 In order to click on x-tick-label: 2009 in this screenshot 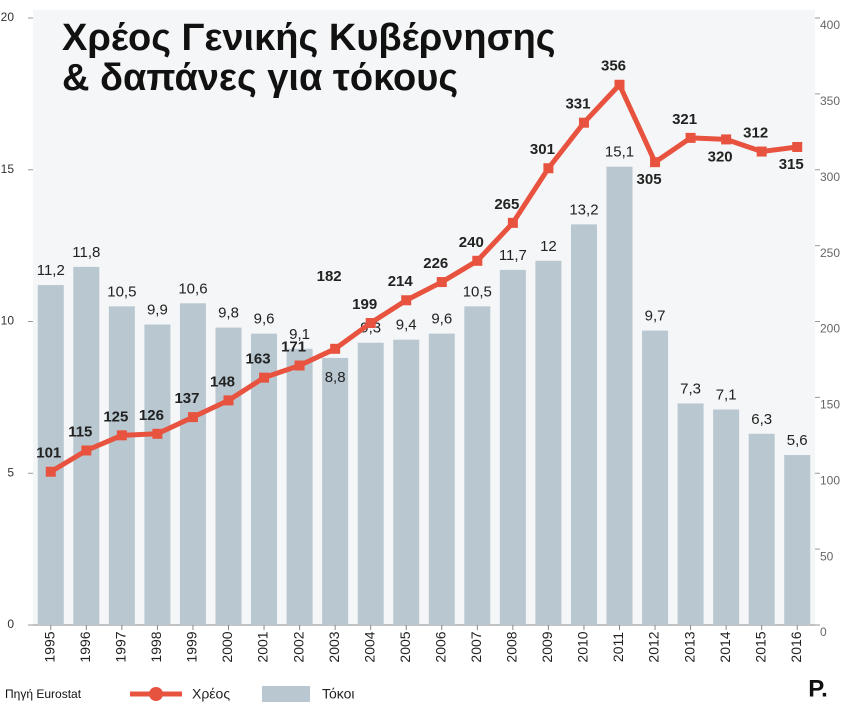, I will do `click(547, 646)`.